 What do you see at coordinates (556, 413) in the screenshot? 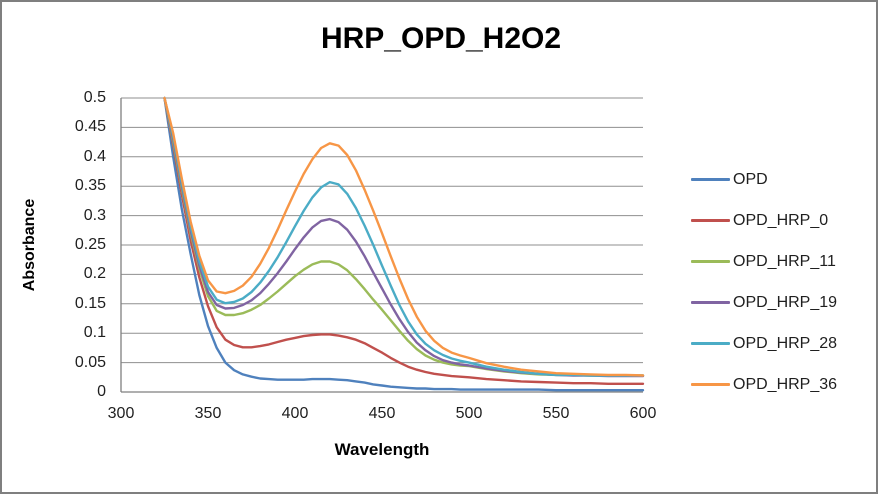
I see `x-tick-label: 550` at bounding box center [556, 413].